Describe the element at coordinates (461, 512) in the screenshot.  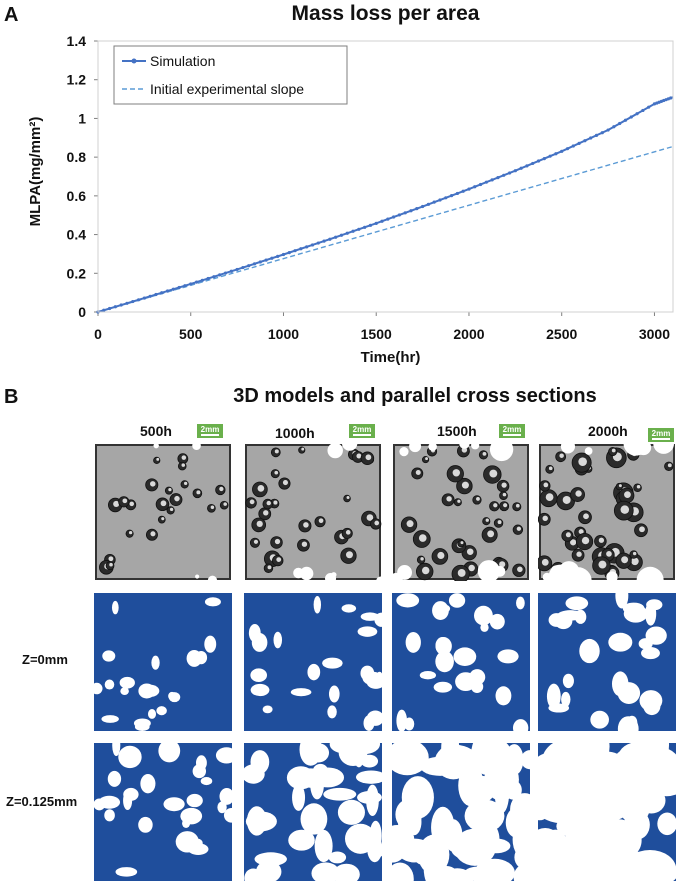
I see `model-body` at that location.